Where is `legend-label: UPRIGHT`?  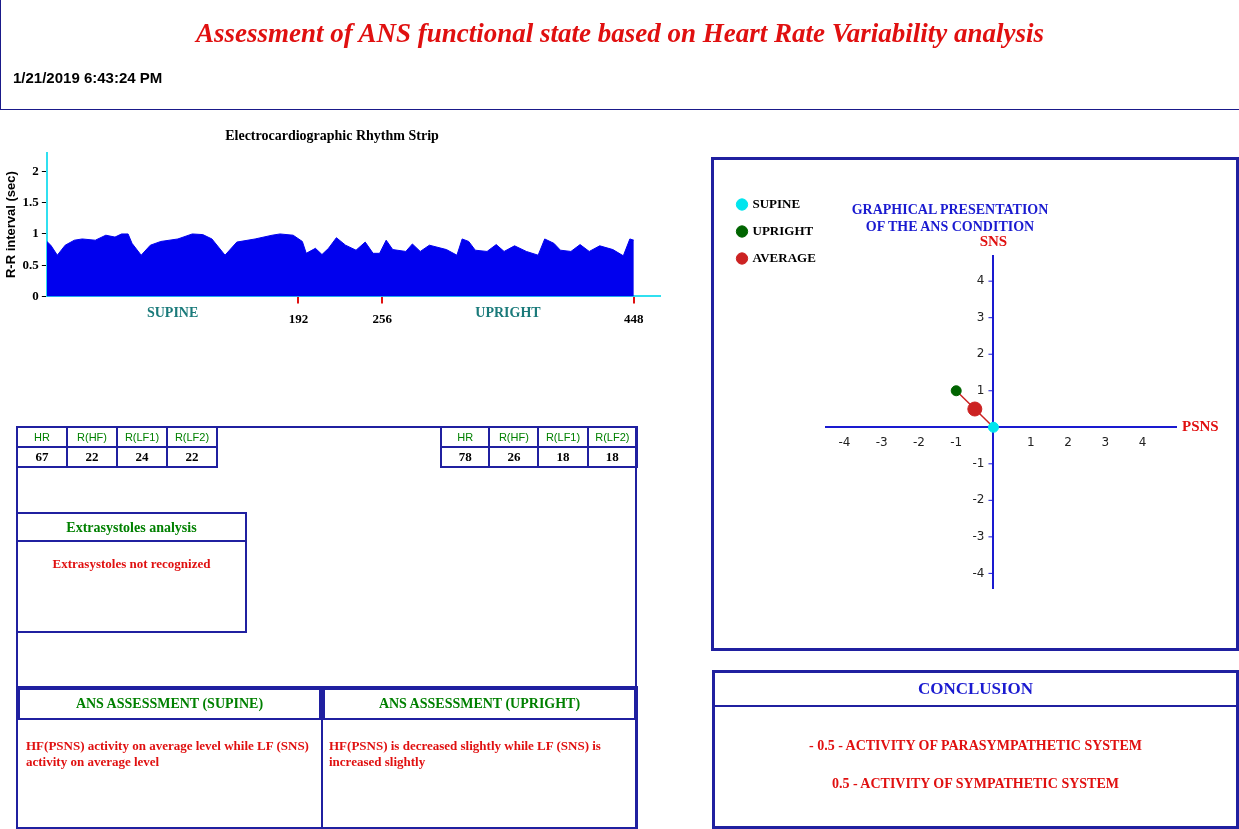 legend-label: UPRIGHT is located at coordinates (783, 230).